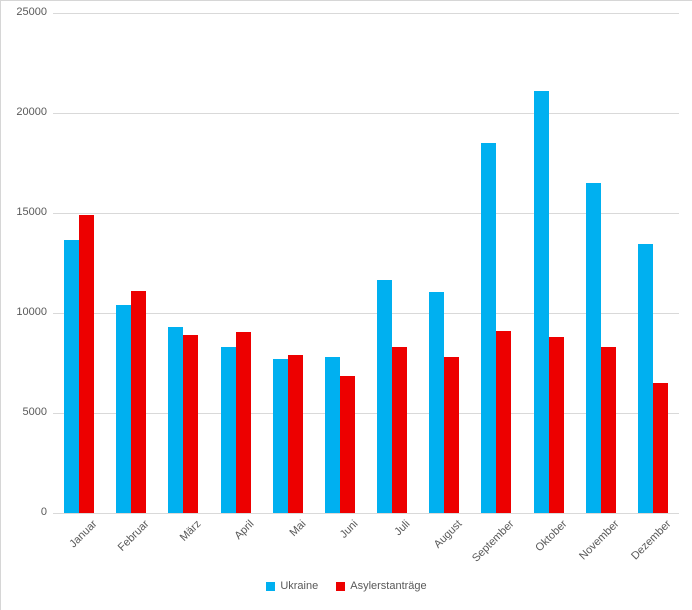  What do you see at coordinates (366, 513) in the screenshot?
I see `x-axis-line` at bounding box center [366, 513].